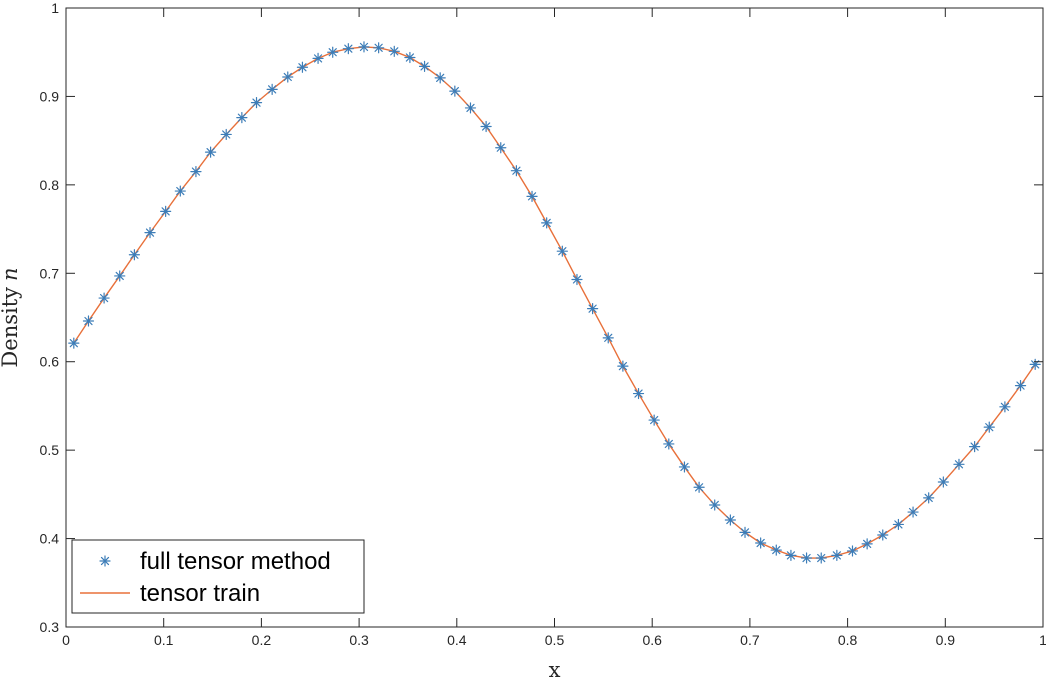 This screenshot has height=679, width=1046. I want to click on y-tick-label: 0.7, so click(50, 273).